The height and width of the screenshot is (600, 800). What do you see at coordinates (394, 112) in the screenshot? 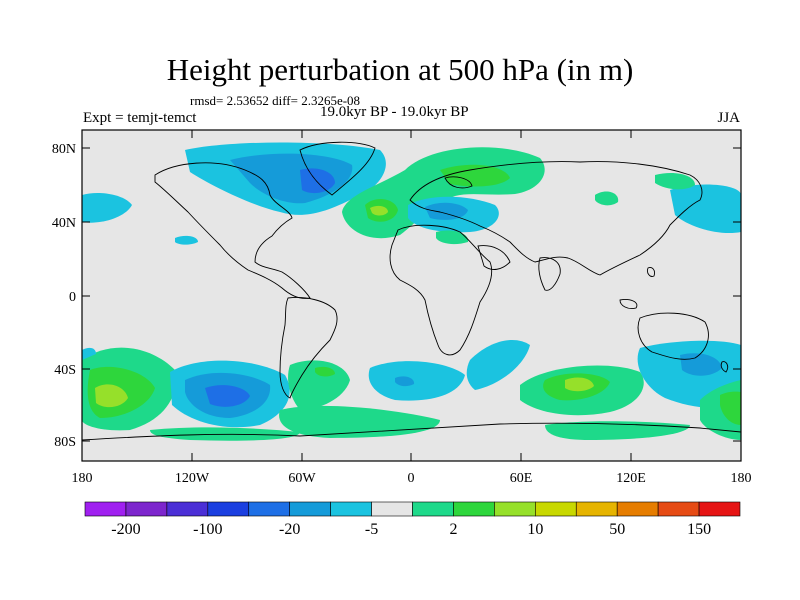
I see `period-label: 19.0kyr BP - 19.0kyr BP` at bounding box center [394, 112].